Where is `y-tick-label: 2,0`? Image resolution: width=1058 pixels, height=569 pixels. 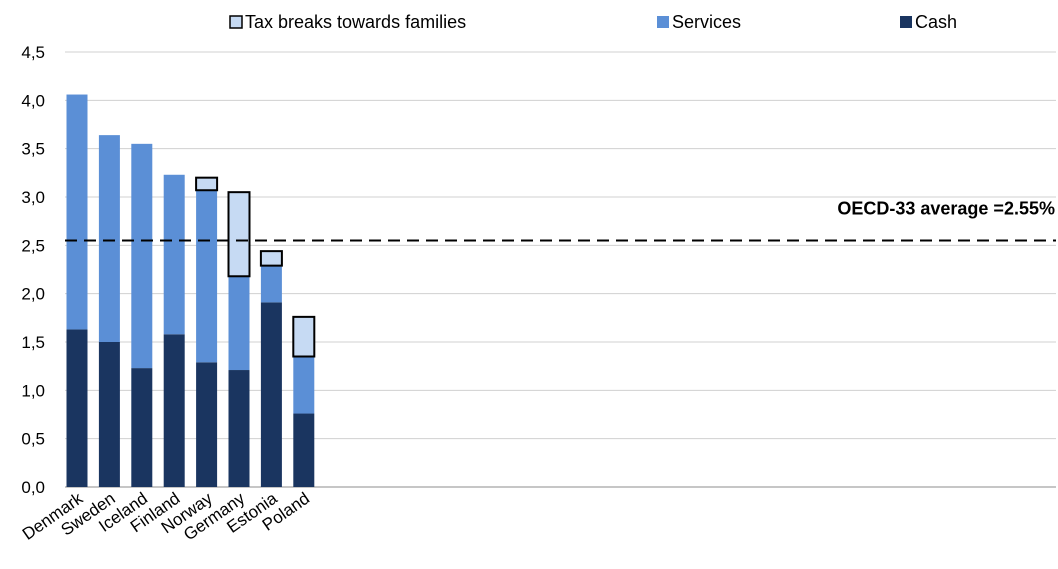
y-tick-label: 2,0 is located at coordinates (33, 294).